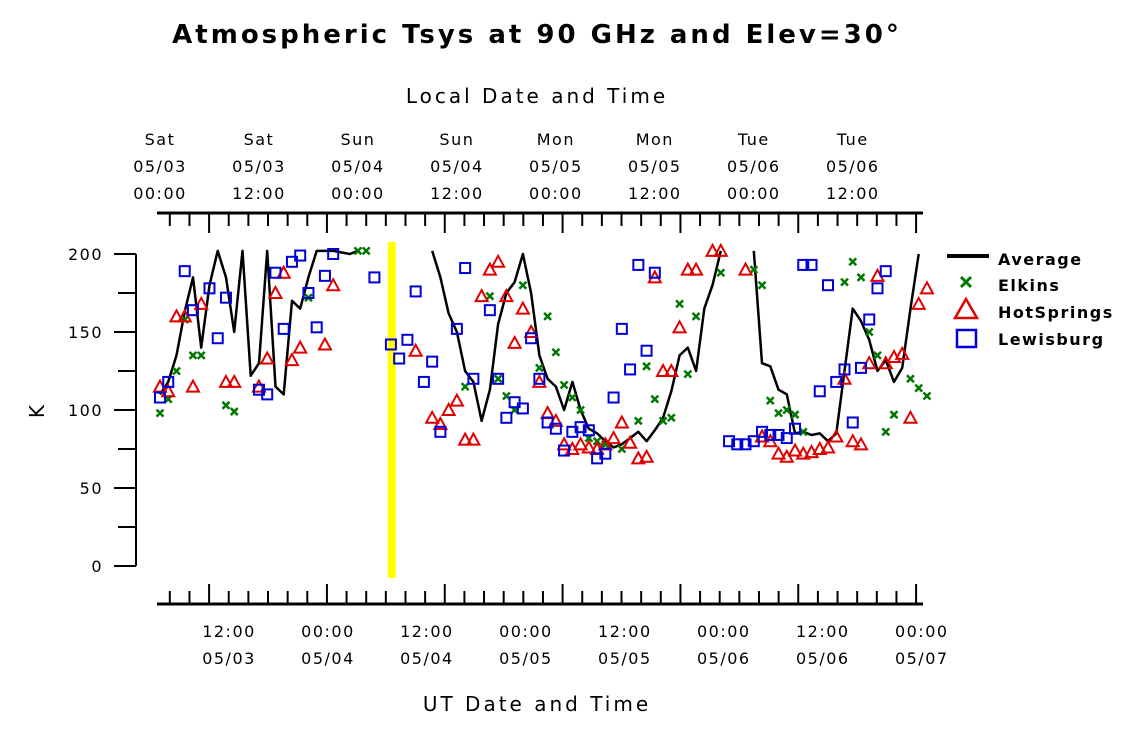  I want to click on top-tick-day: Sat, so click(160, 139).